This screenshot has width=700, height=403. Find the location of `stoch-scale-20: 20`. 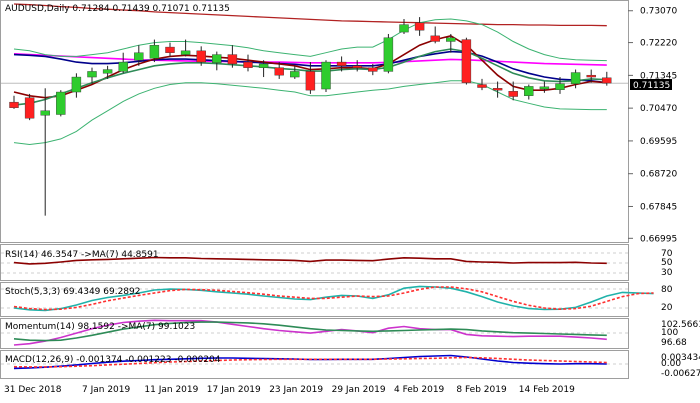

stoch-scale-20: 20 is located at coordinates (667, 308).